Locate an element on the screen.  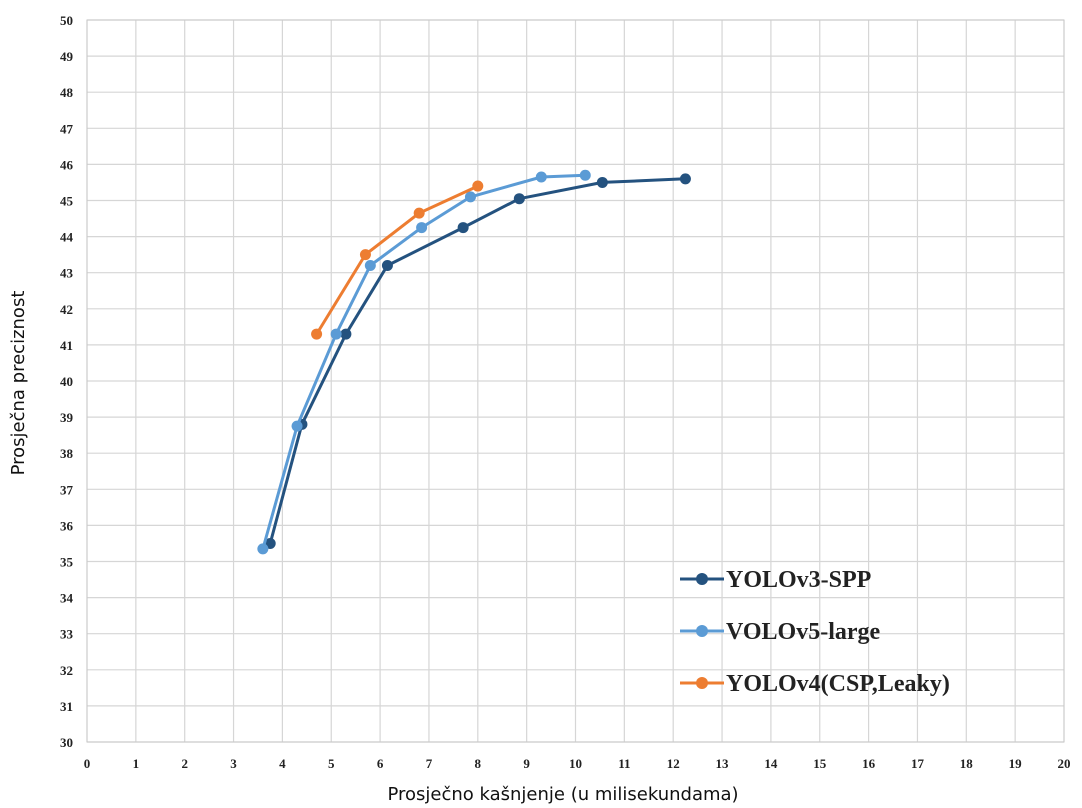
x-tick-label: 13 is located at coordinates (723, 763).